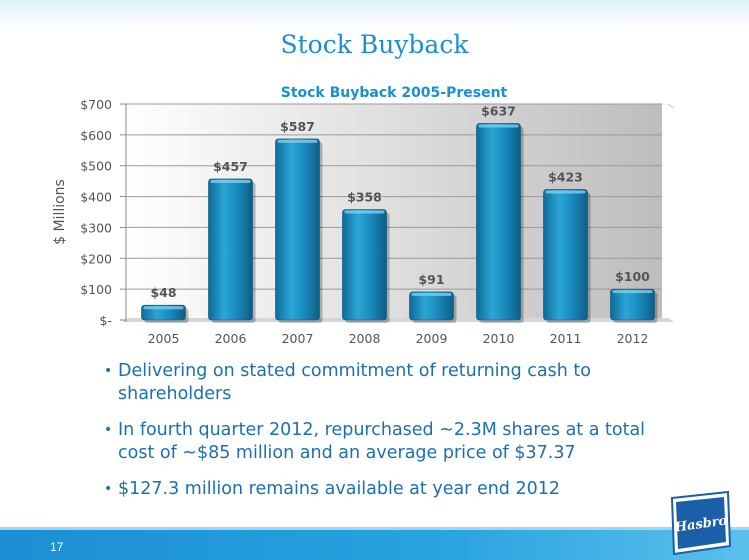  Describe the element at coordinates (57, 547) in the screenshot. I see `page-number: 17` at that location.